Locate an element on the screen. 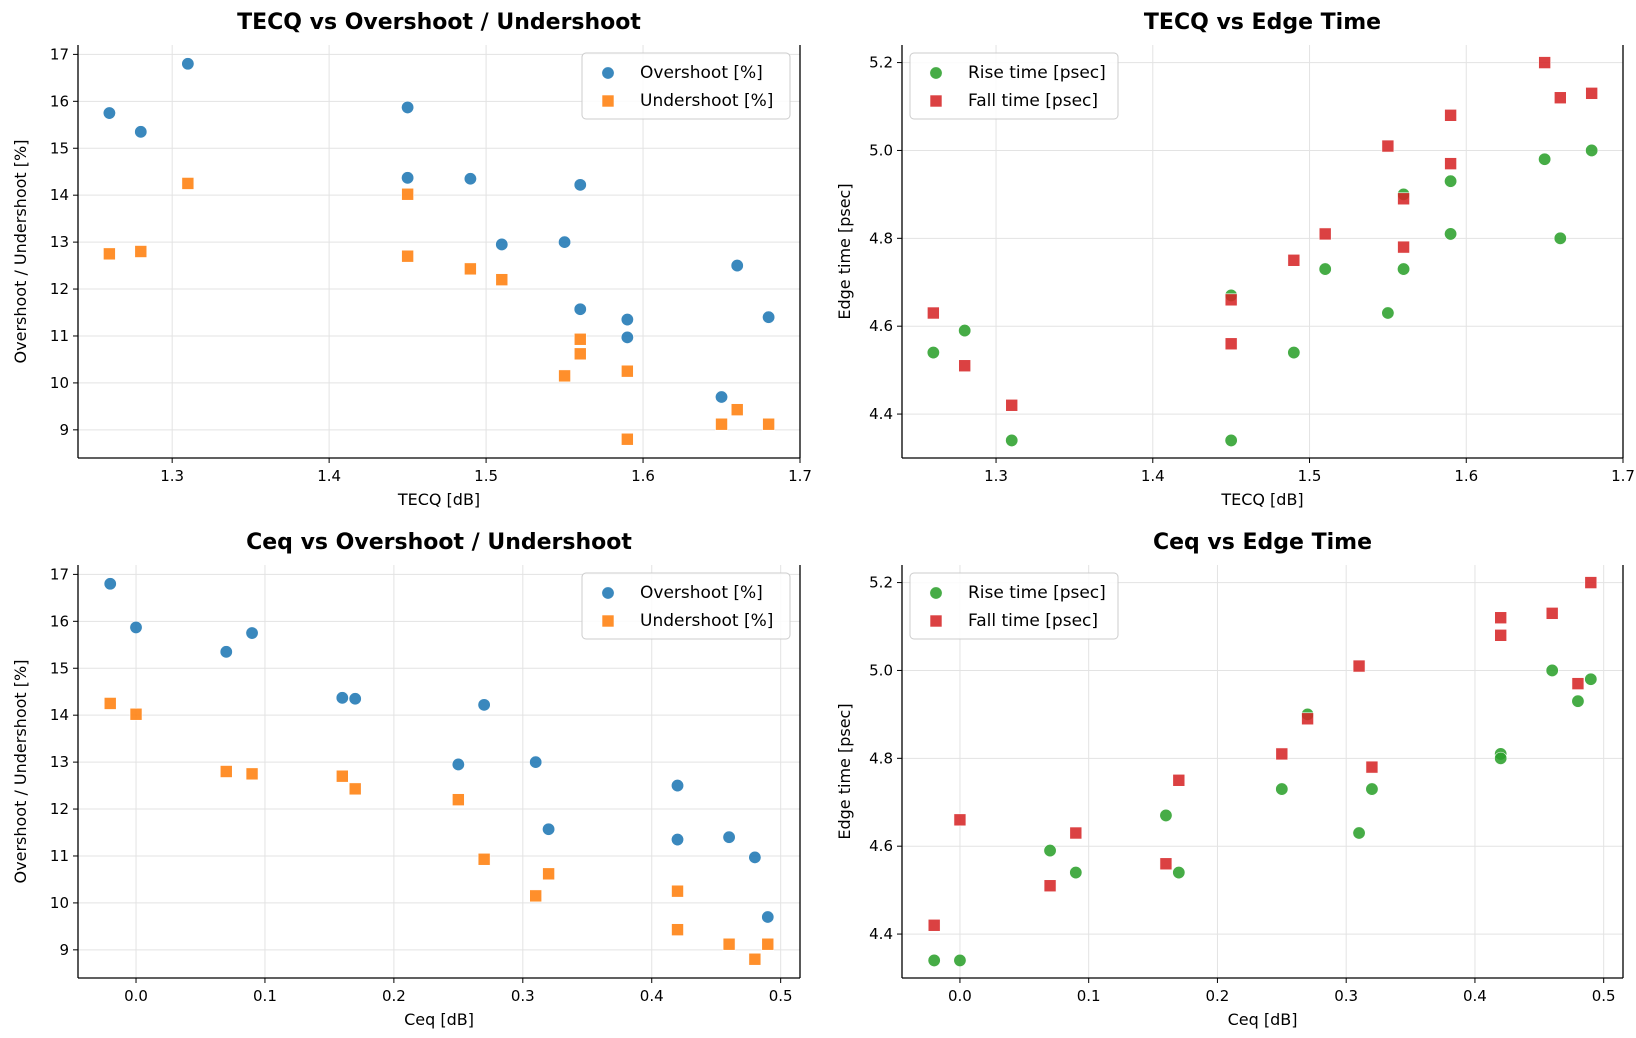 The height and width of the screenshot is (1038, 1636). y-tick-label: 13 is located at coordinates (59, 242).